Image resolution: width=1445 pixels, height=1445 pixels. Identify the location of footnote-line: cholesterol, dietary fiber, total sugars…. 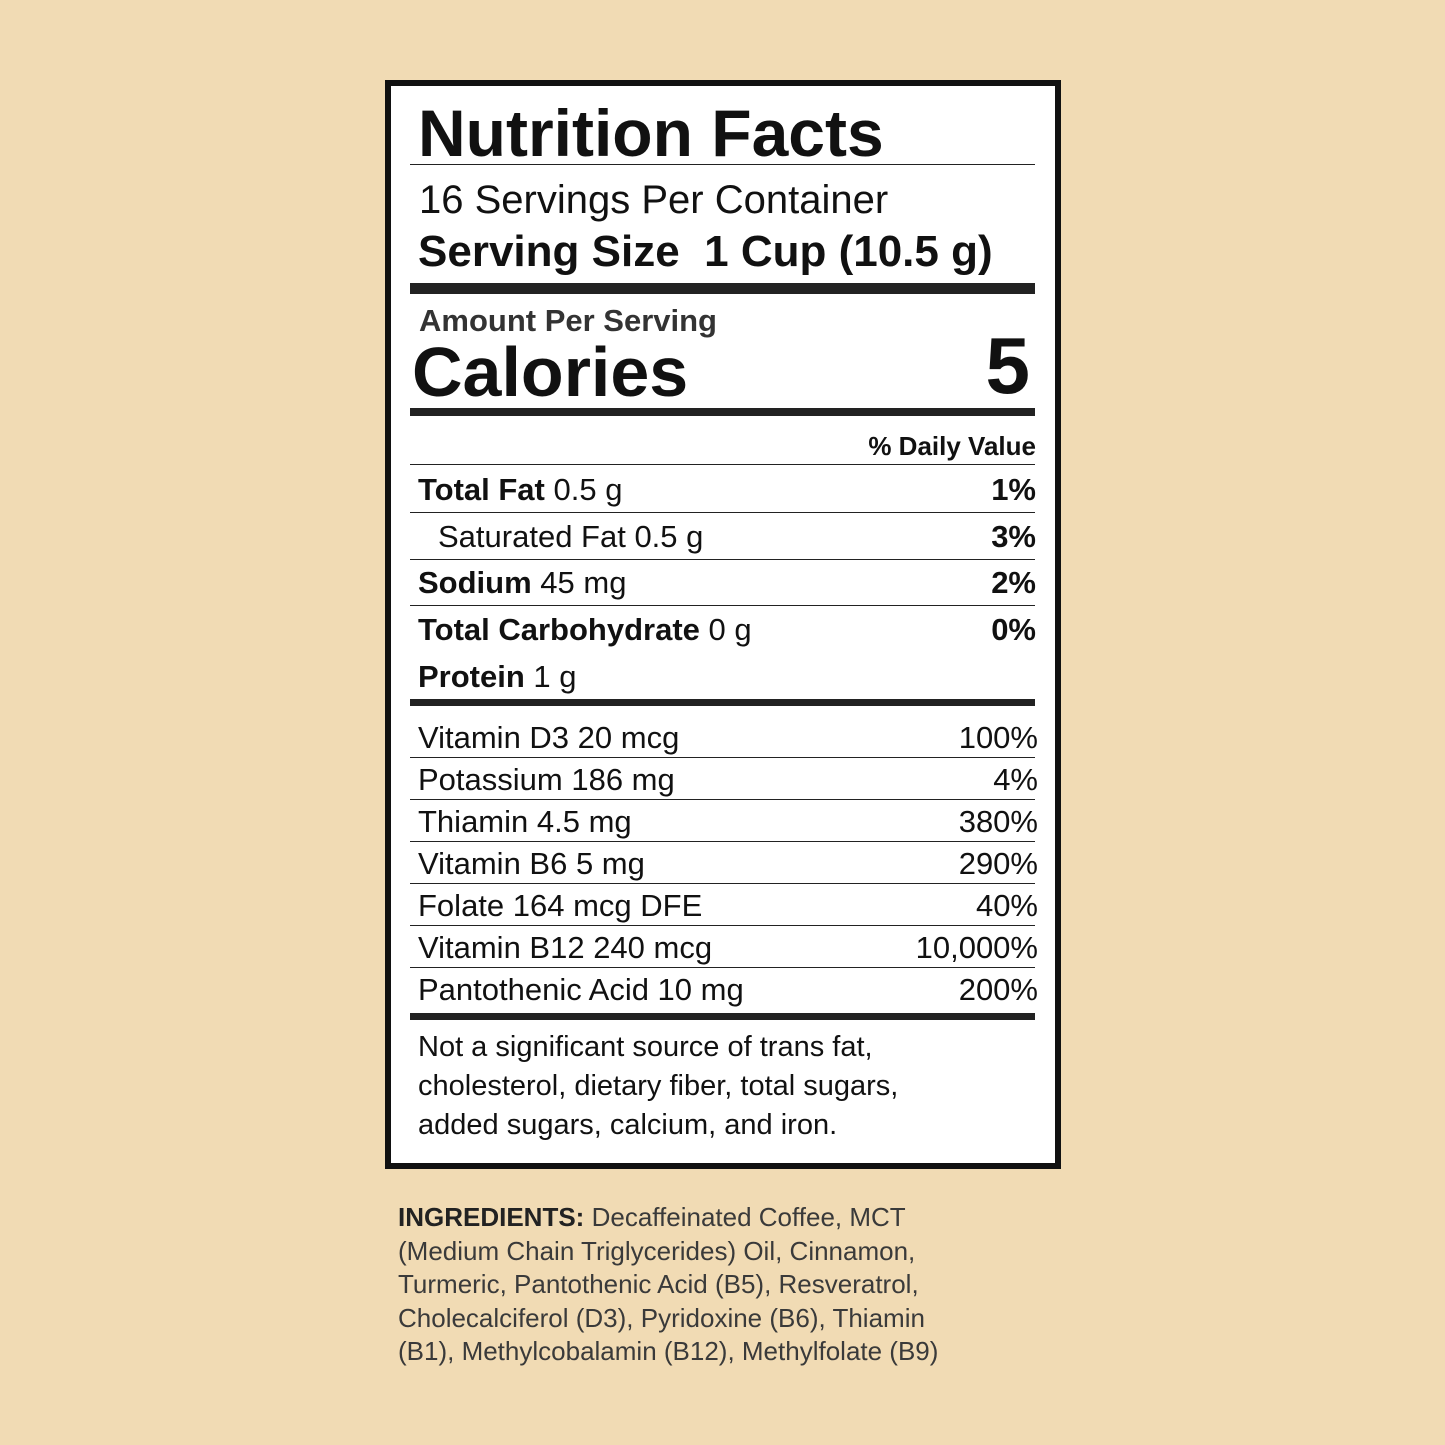
(658, 1085).